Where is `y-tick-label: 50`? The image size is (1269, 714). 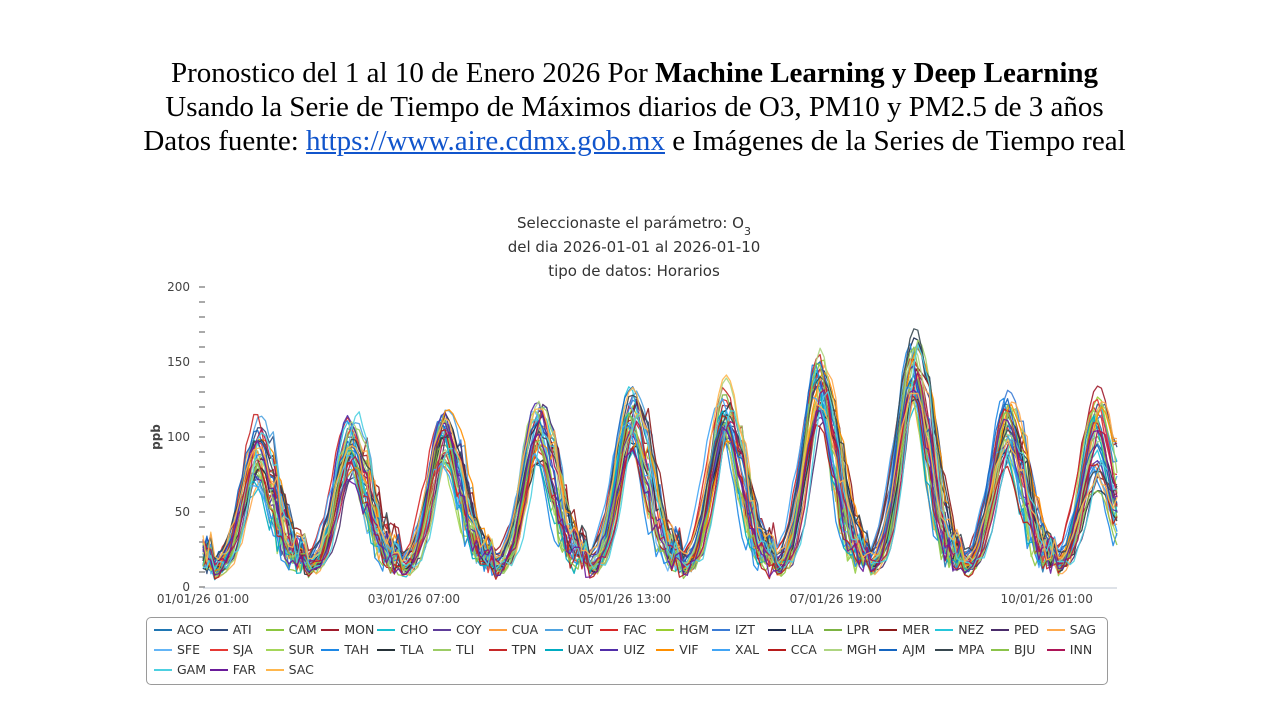
y-tick-label: 50 is located at coordinates (182, 512).